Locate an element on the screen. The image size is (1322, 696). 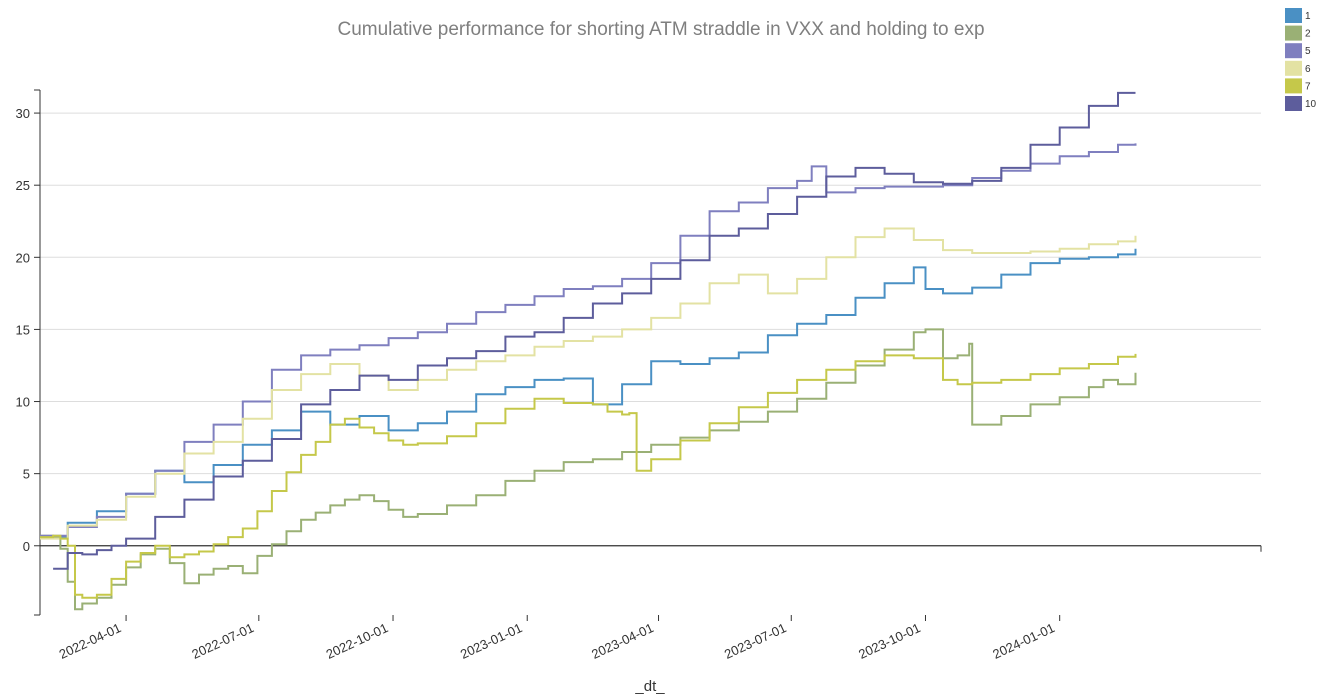
x-tick-label: 2024-01-01 is located at coordinates (1023, 641).